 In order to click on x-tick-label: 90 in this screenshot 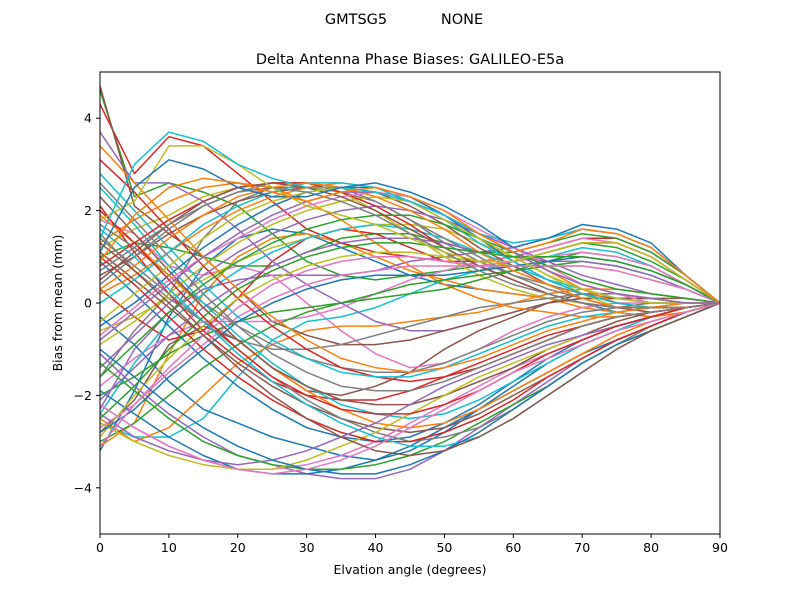, I will do `click(720, 547)`.